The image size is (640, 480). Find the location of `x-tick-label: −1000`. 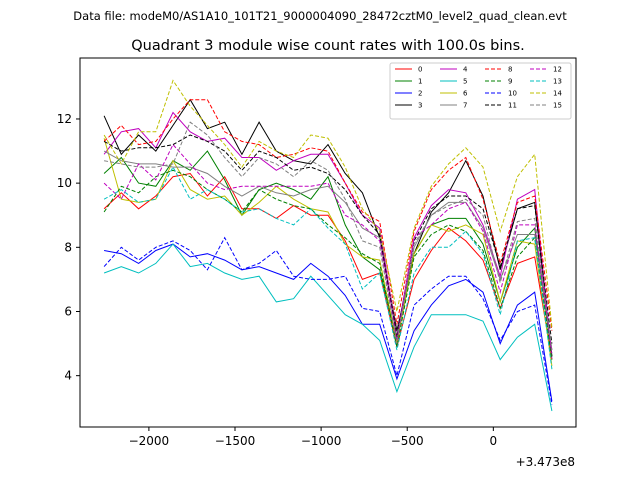

x-tick-label: −1000 is located at coordinates (321, 441).